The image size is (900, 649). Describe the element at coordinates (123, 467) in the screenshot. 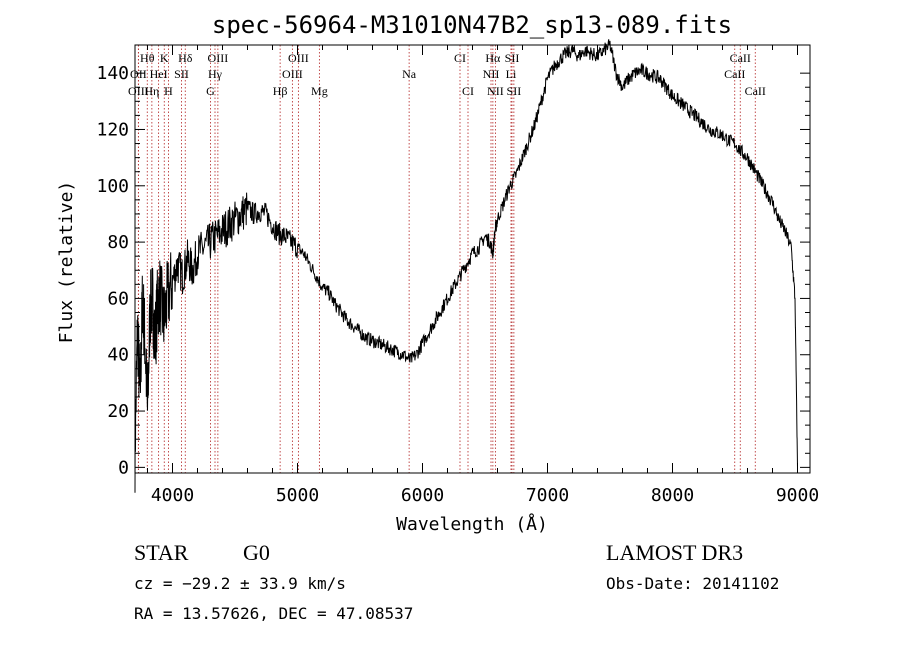

I see `y-tick-label: 0` at that location.